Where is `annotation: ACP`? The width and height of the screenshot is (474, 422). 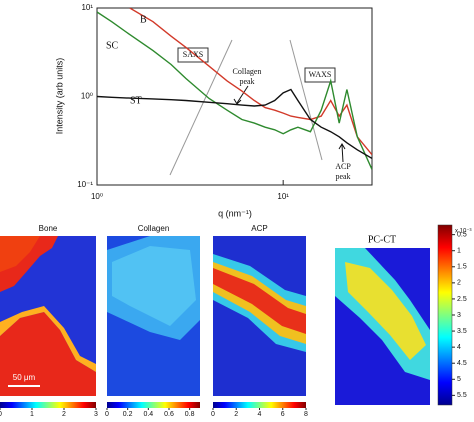
annotation: ACP is located at coordinates (343, 166).